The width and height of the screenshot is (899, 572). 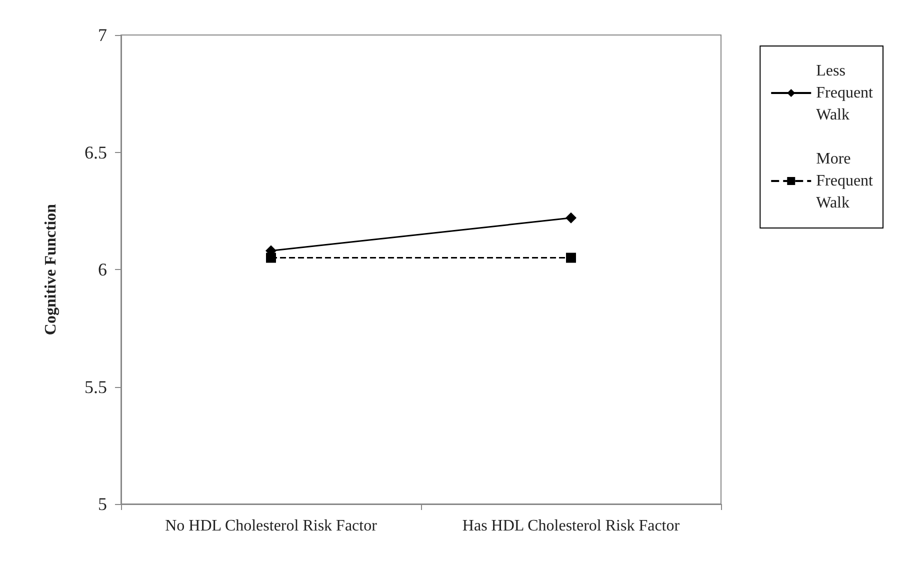 I want to click on y-tick-label: 7, so click(x=102, y=35).